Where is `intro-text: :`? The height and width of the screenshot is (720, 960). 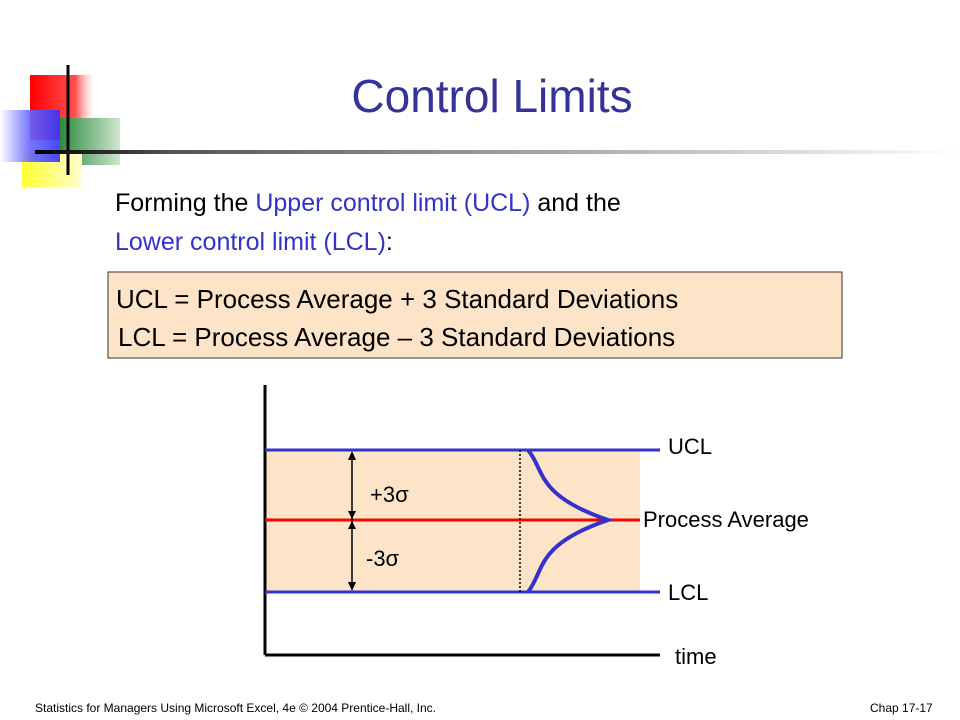
intro-text: : is located at coordinates (389, 242).